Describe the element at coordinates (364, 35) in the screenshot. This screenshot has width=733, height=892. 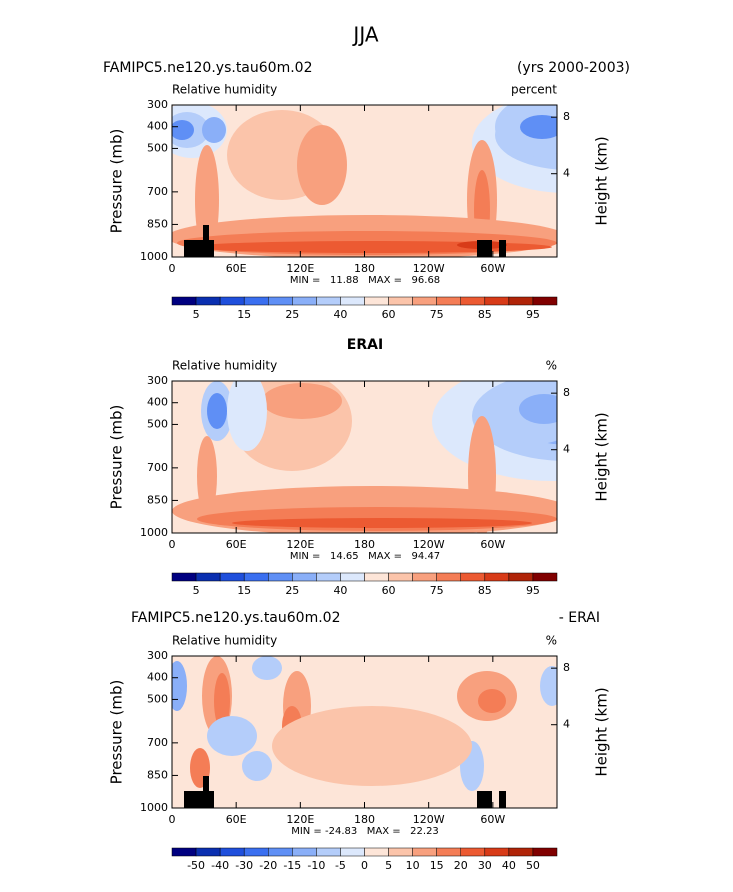
I see `figure-title: JJA` at that location.